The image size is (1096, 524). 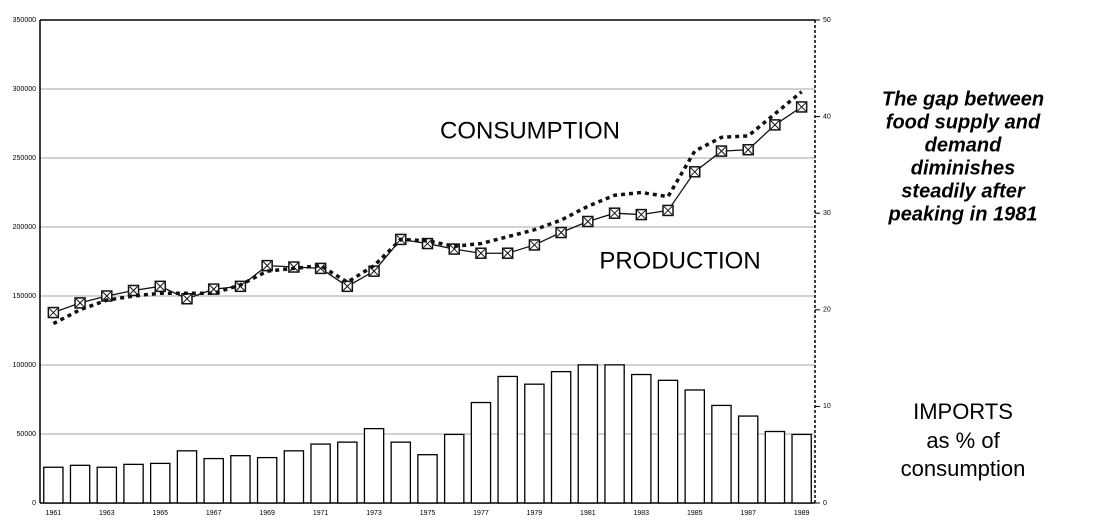 What do you see at coordinates (54, 513) in the screenshot?
I see `x-tick-label: 1961` at bounding box center [54, 513].